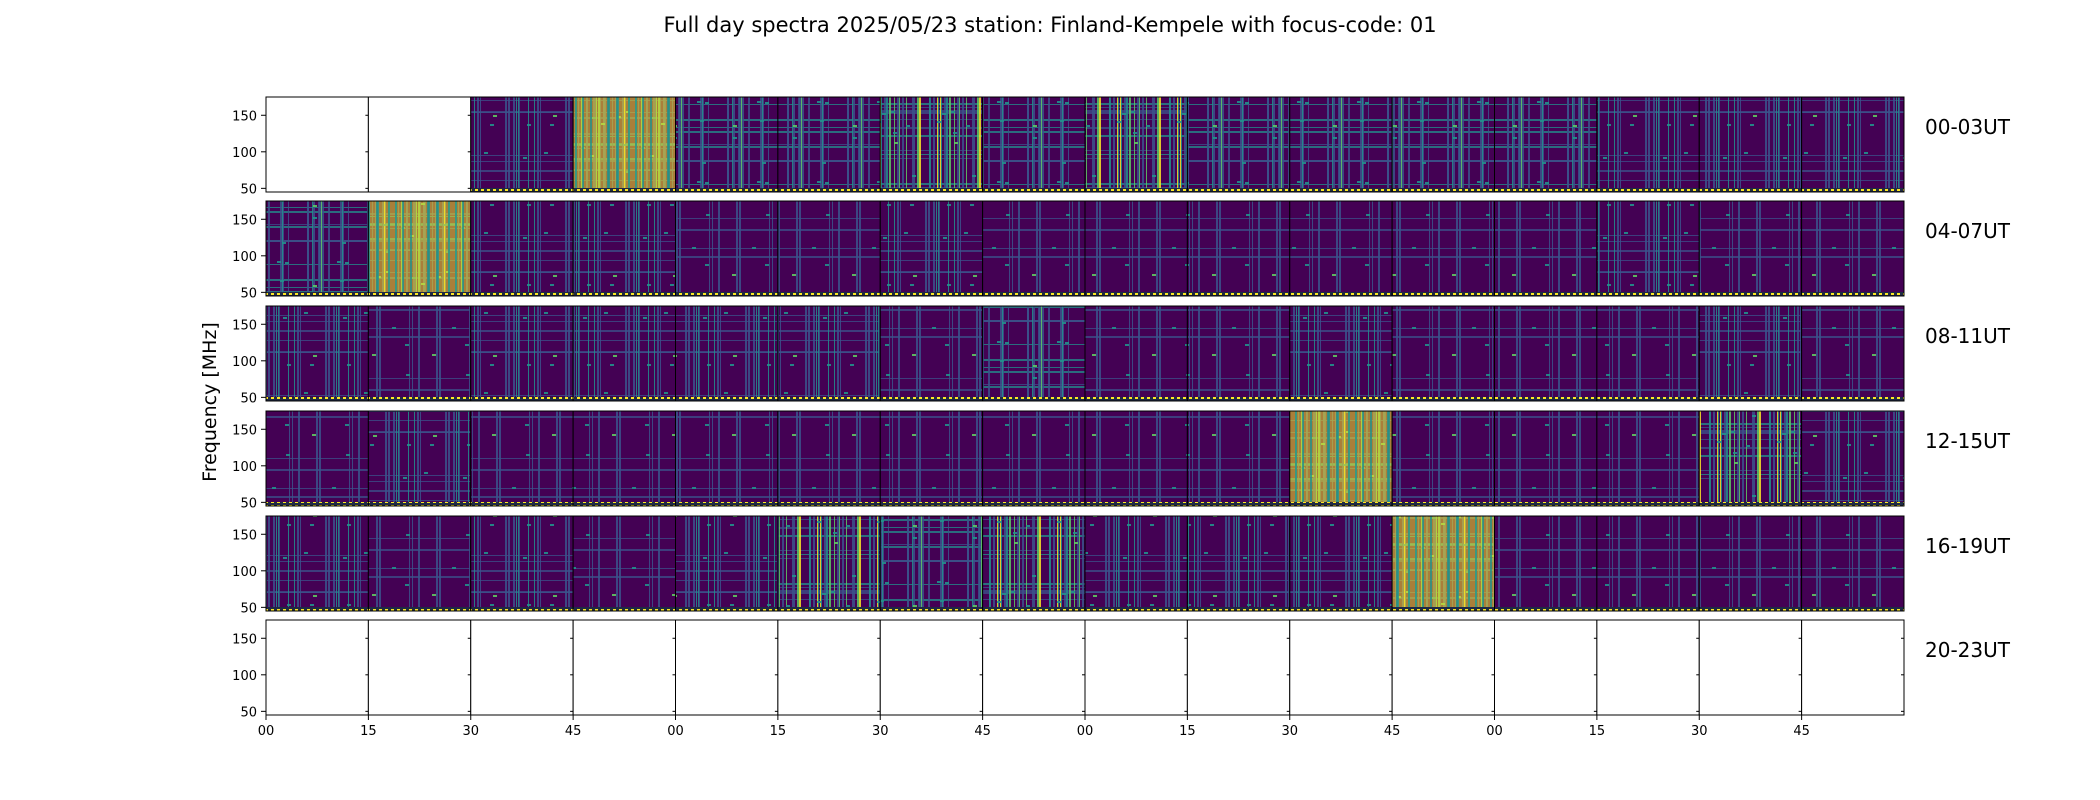 The image size is (2100, 800). I want to click on x-tick-label: 00, so click(266, 731).